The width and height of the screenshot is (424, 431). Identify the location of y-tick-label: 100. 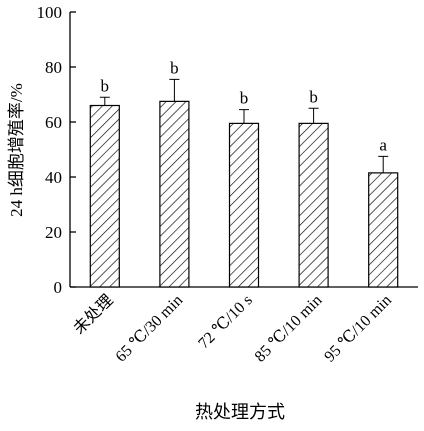
(50, 12).